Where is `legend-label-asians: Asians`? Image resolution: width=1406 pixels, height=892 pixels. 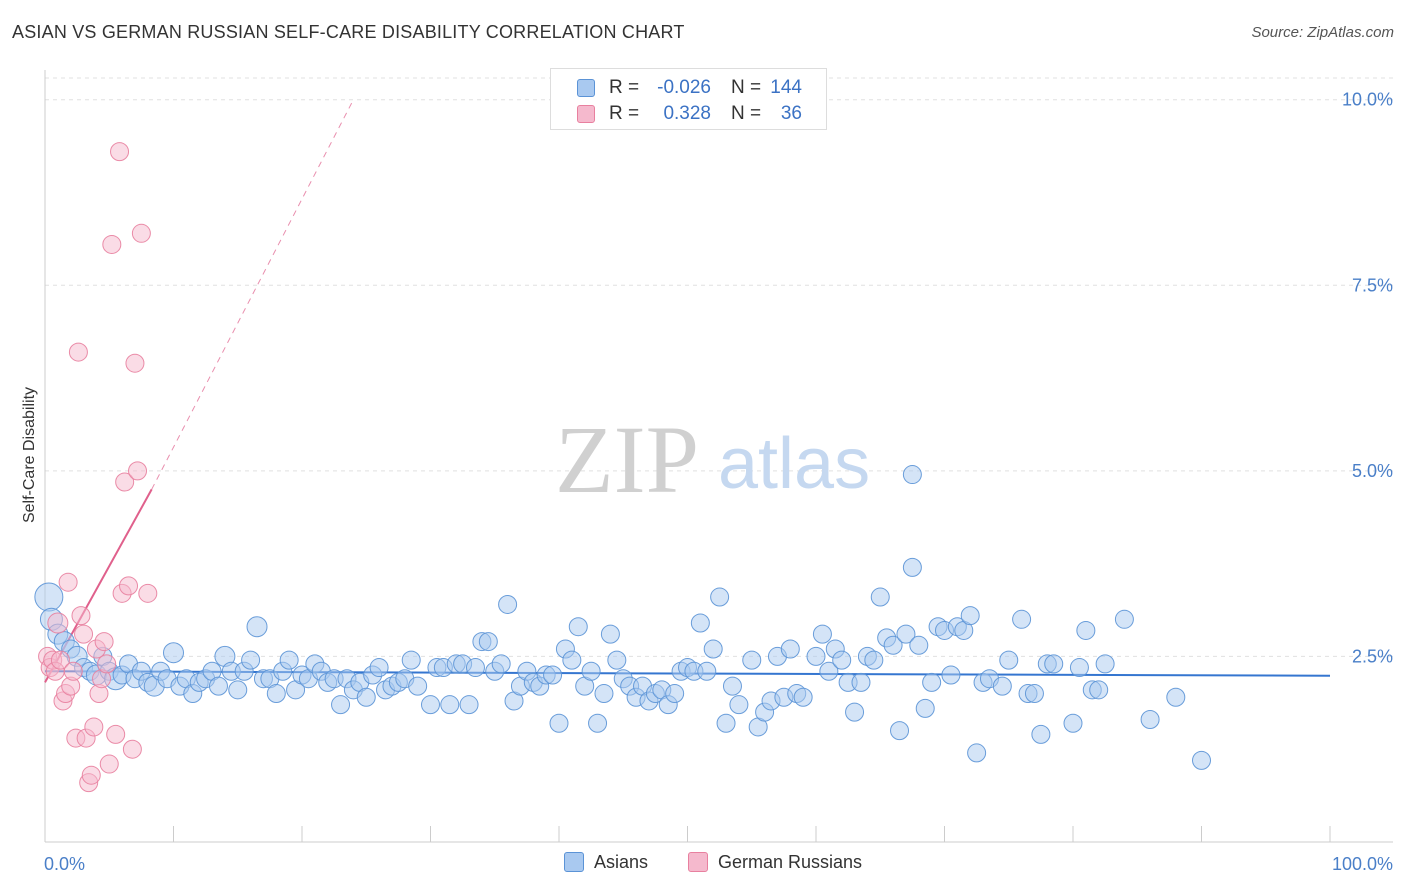
legend-label-asians: Asians is located at coordinates (621, 862).